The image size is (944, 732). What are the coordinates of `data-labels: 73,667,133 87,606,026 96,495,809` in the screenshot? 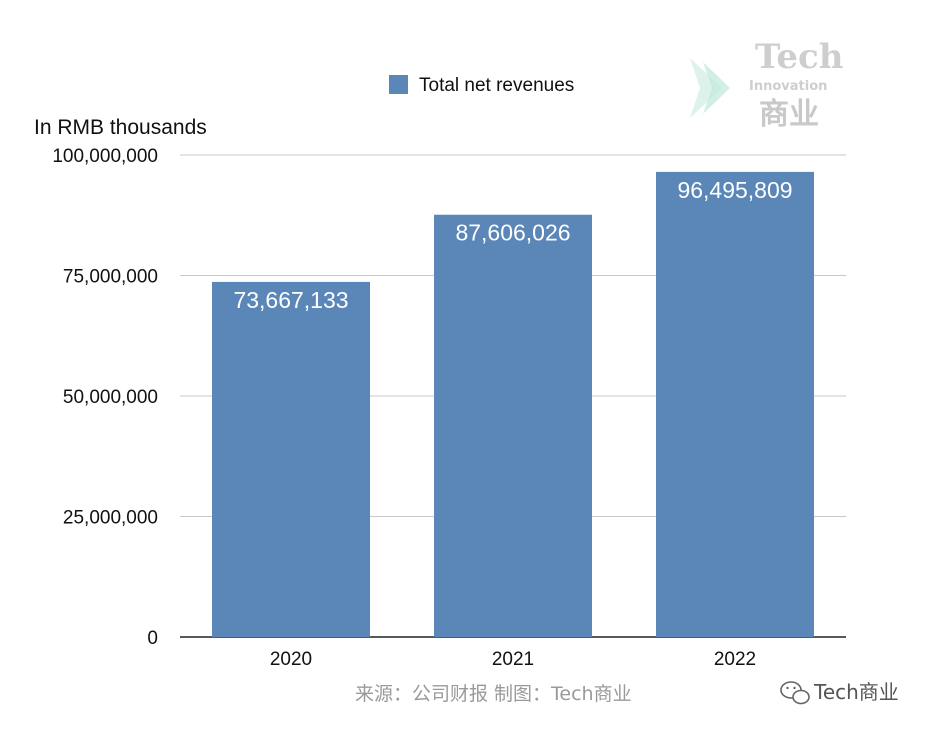 It's located at (512, 245).